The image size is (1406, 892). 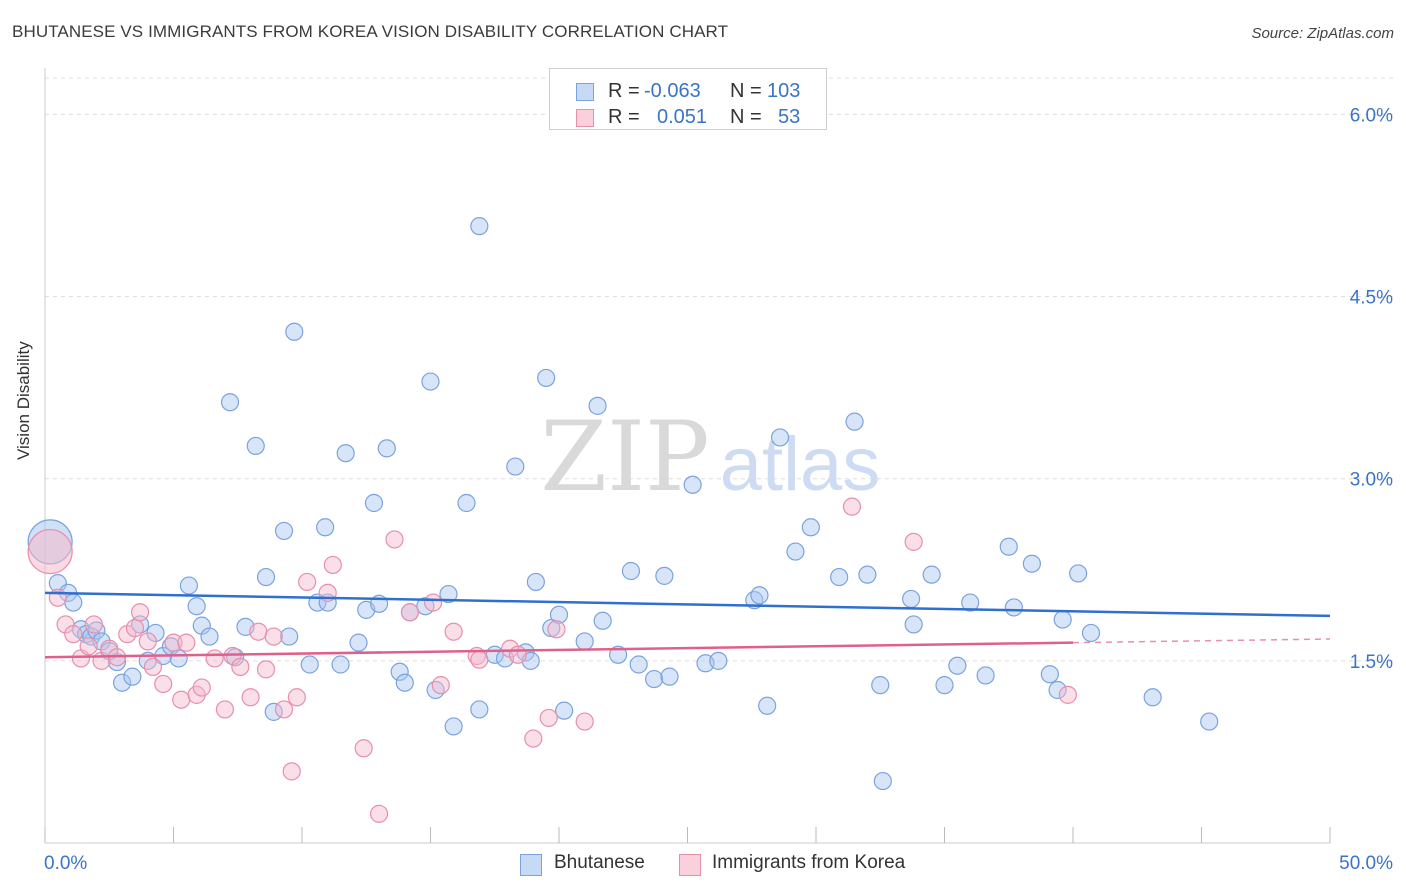 I want to click on trend-line-bhutanese, so click(x=687, y=604).